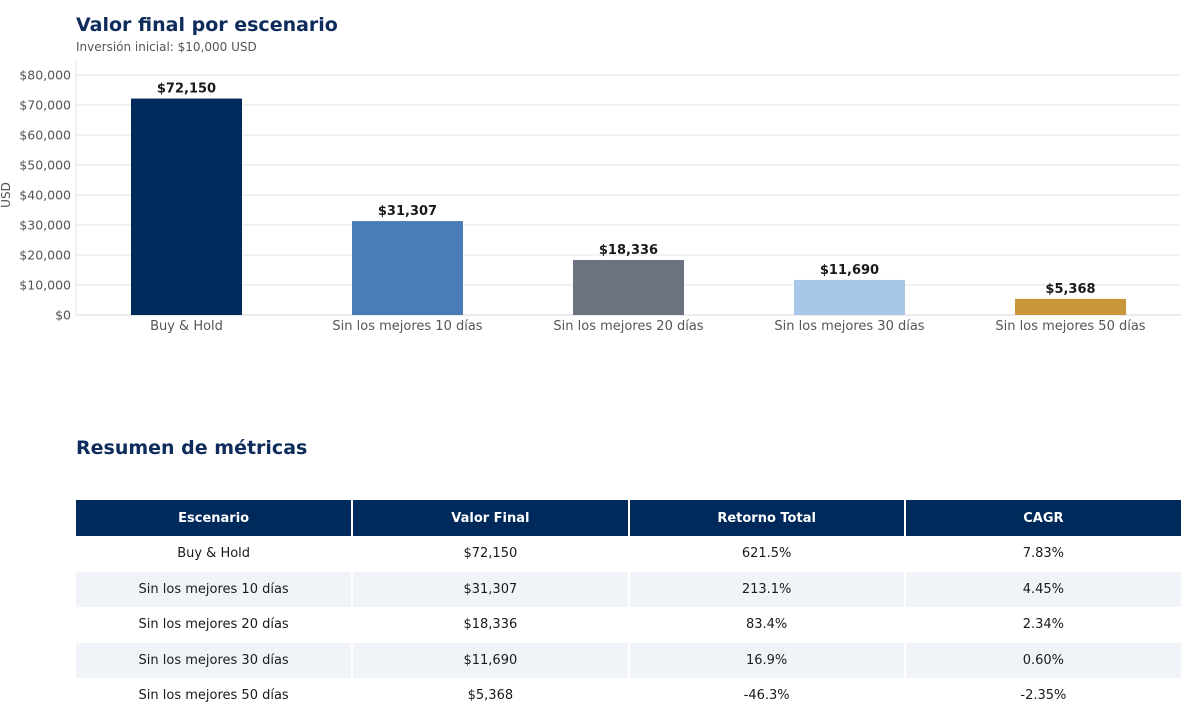  What do you see at coordinates (1042, 625) in the screenshot?
I see `cell-cagr: 2.34%` at bounding box center [1042, 625].